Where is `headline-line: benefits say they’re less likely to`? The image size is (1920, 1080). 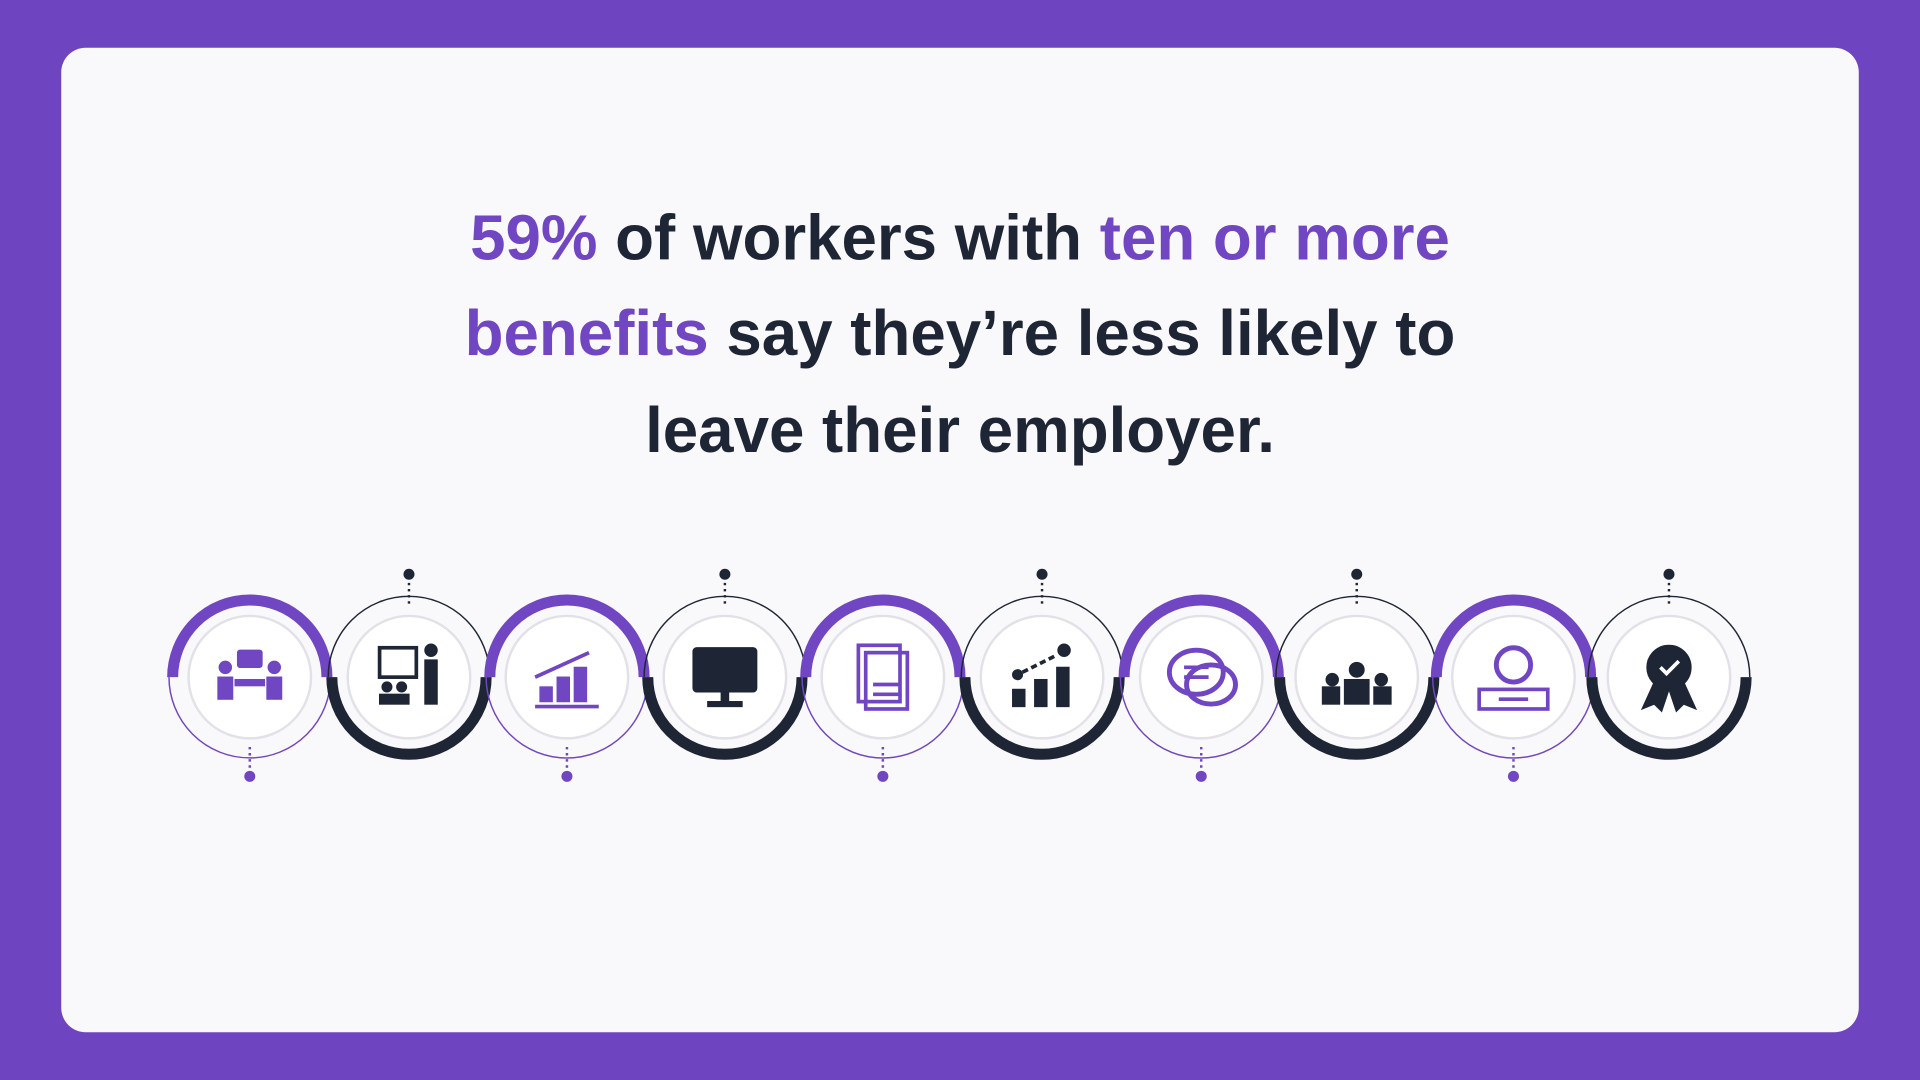 headline-line: benefits say they’re less likely to is located at coordinates (960, 333).